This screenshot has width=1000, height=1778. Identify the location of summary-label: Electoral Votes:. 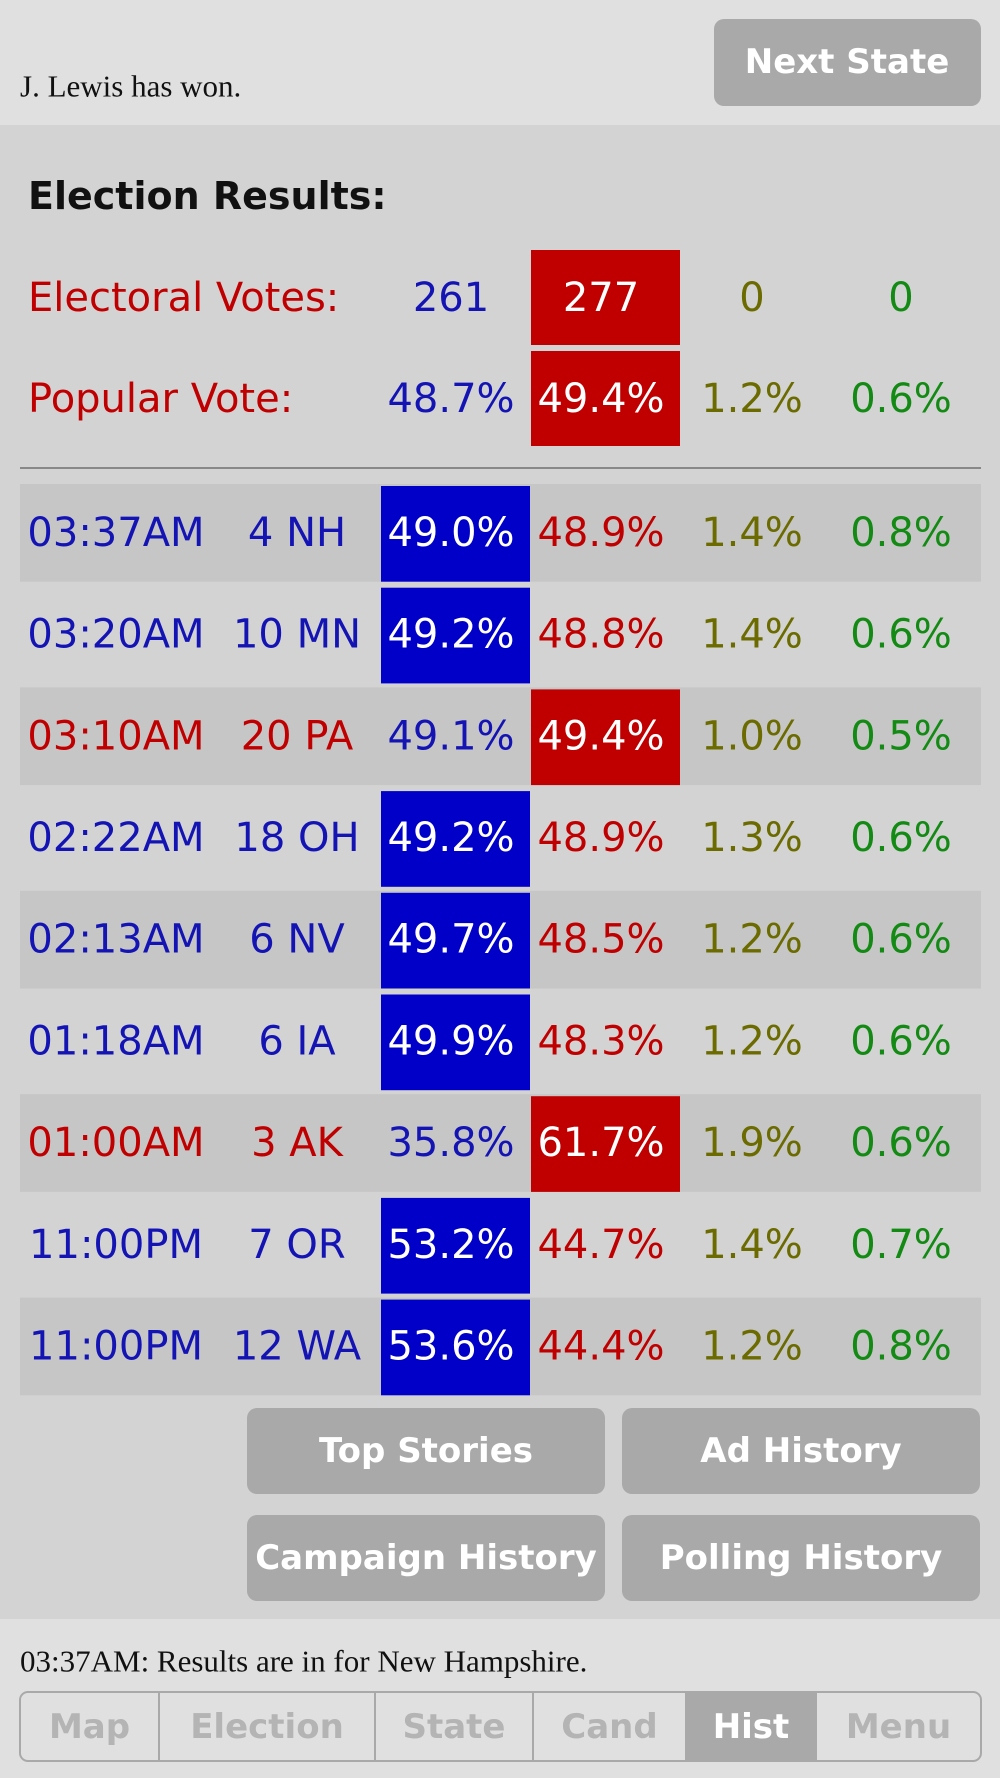
(183, 298).